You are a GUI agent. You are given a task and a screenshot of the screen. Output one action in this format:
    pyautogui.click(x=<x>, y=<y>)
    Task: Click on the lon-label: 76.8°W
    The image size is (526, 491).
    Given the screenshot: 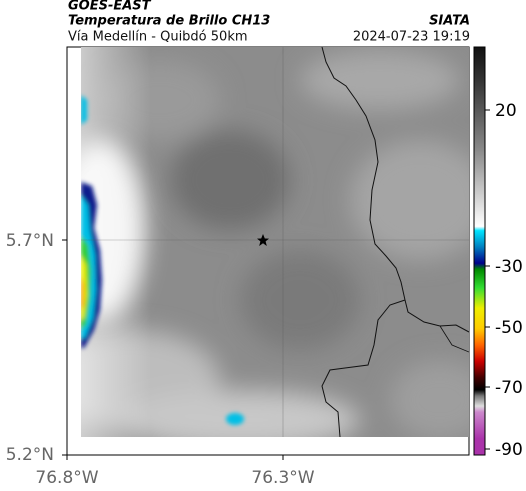 What is the action you would take?
    pyautogui.click(x=66, y=478)
    